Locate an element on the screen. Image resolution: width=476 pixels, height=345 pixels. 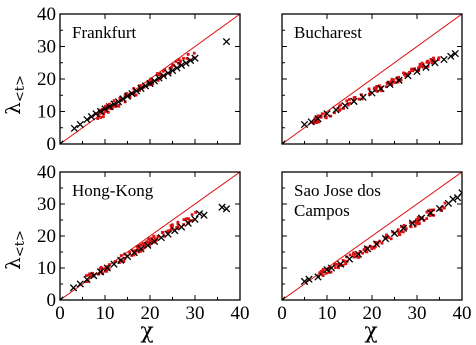
scatter-cloud is located at coordinates (376, 90).